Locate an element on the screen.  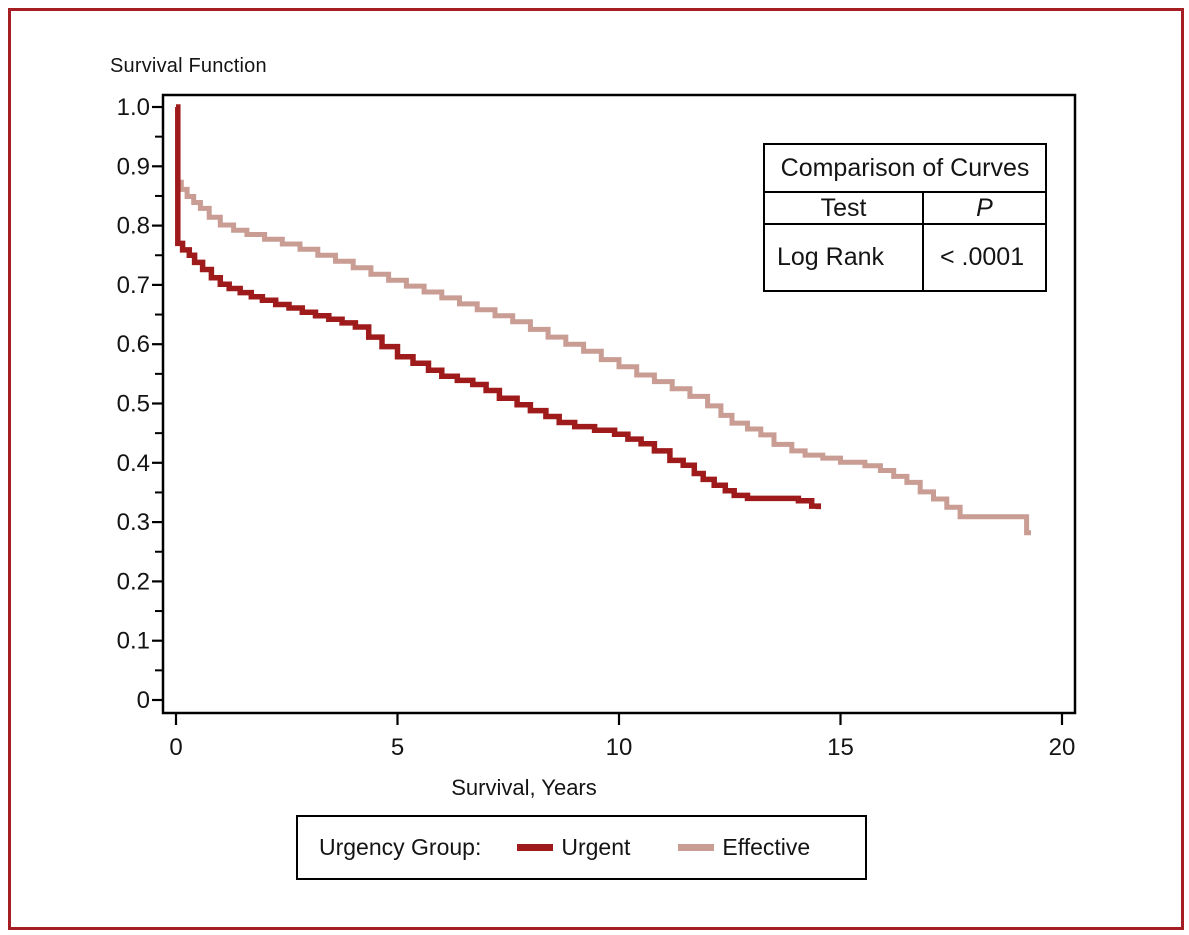
effective-line-swatch is located at coordinates (696, 847).